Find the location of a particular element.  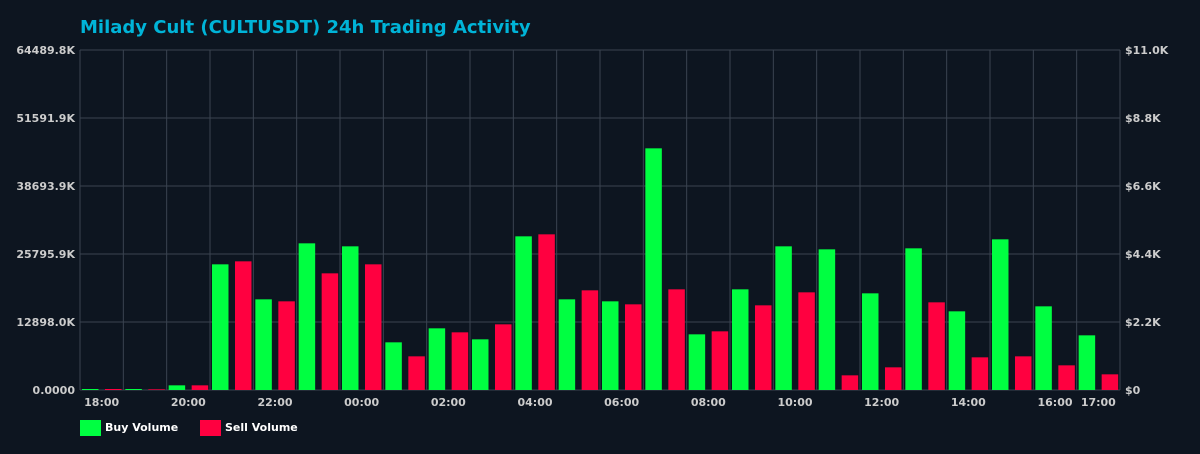

legend-item-sell: Sell Volume is located at coordinates (249, 428).